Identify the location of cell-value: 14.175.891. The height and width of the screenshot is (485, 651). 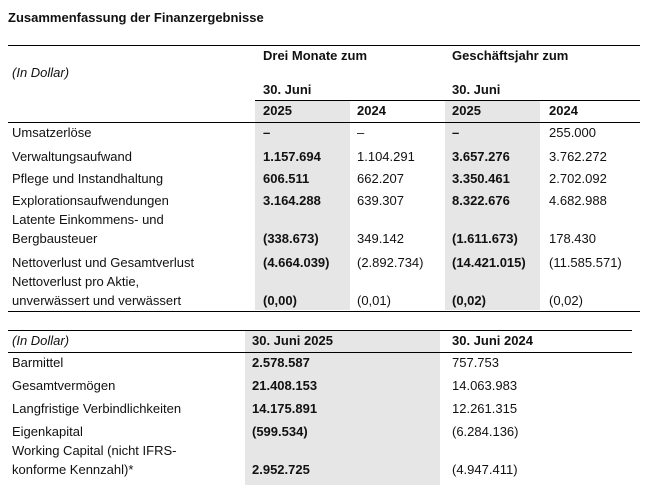
(285, 408).